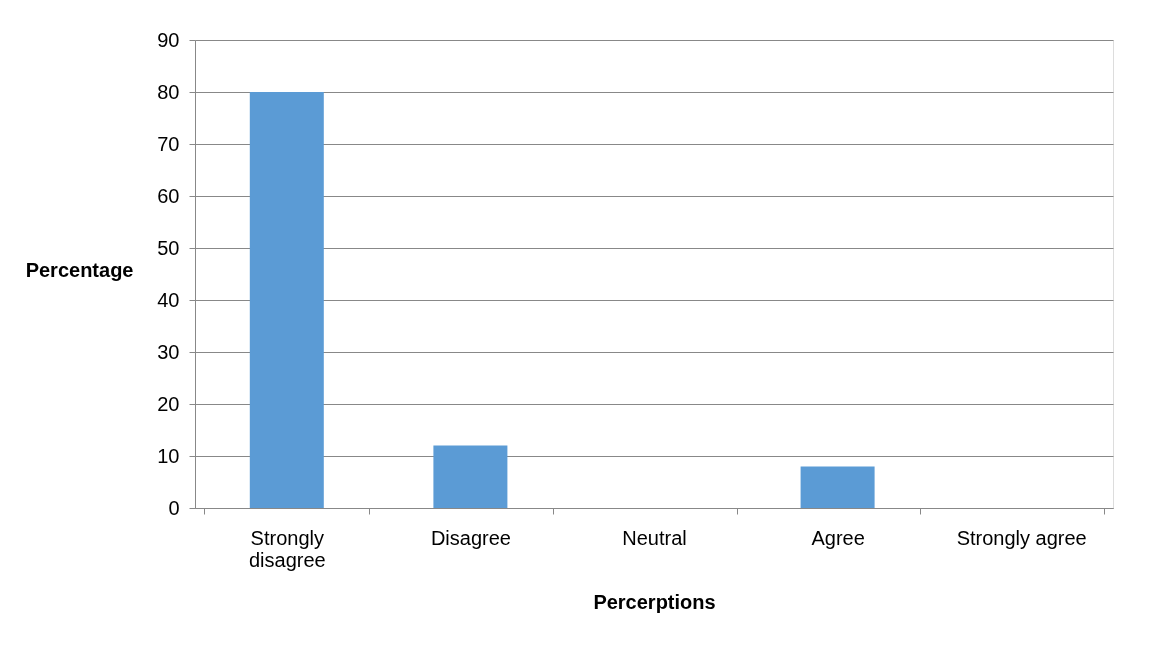 Image resolution: width=1173 pixels, height=655 pixels. I want to click on x-tick-label: Agree, so click(838, 537).